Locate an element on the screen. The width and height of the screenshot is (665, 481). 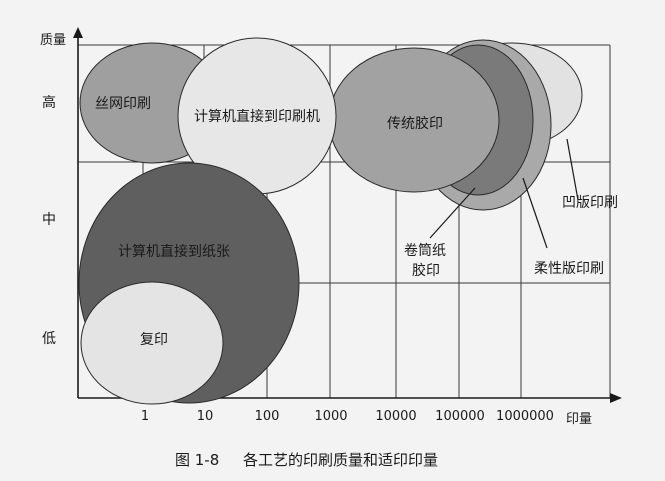
label-ctp-paper: 计算机直接到纸张 is located at coordinates (174, 251).